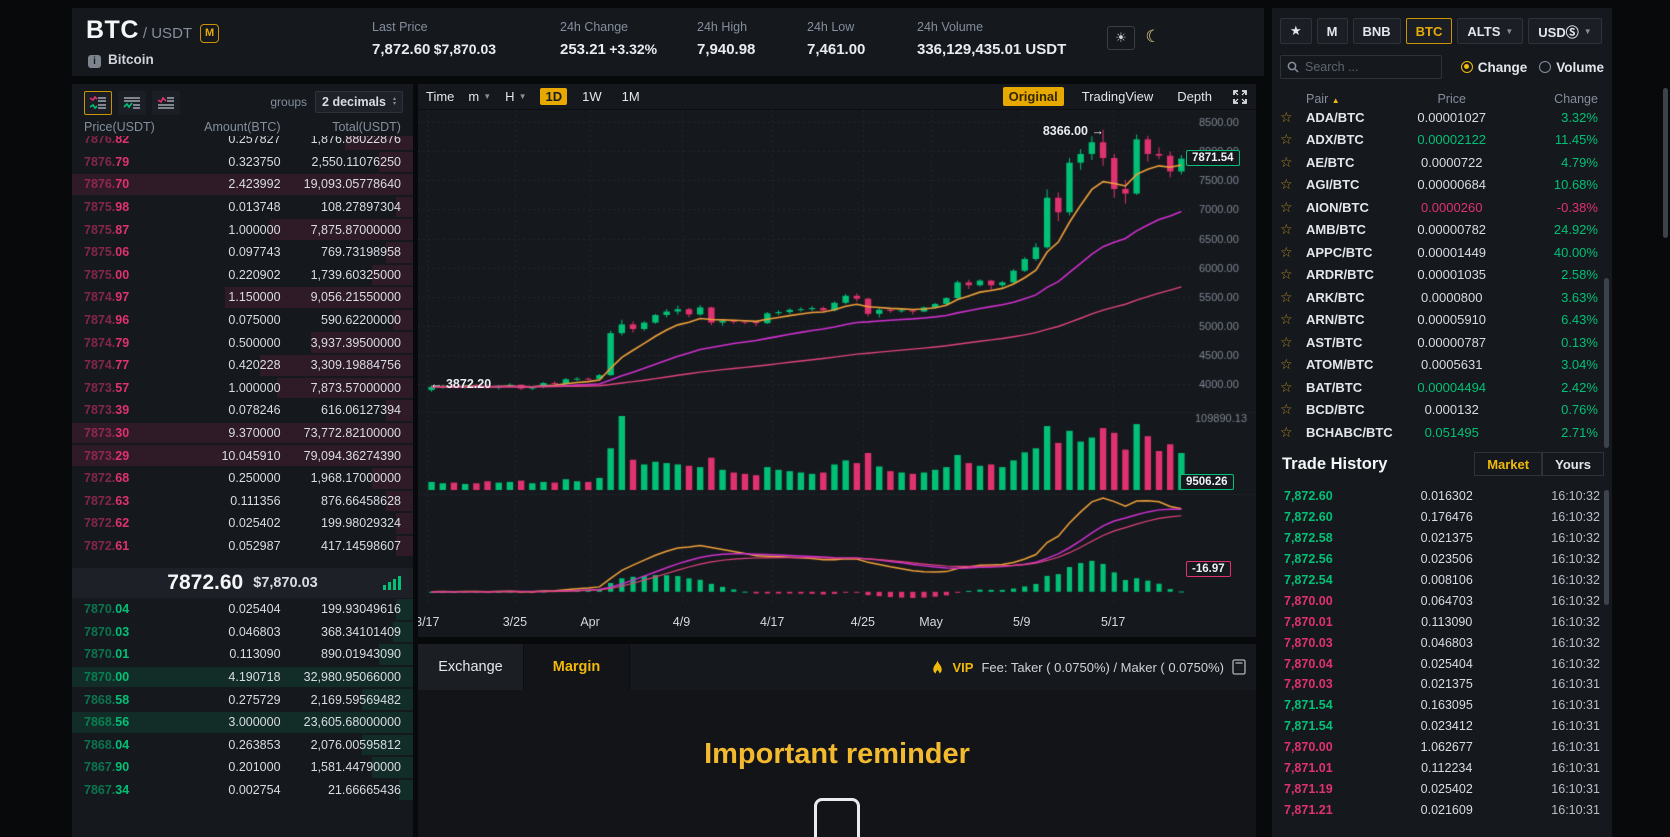 The image size is (1670, 837). What do you see at coordinates (242, 162) in the screenshot?
I see `ask-row: 7876.79 0.323750 2,550.11076250` at bounding box center [242, 162].